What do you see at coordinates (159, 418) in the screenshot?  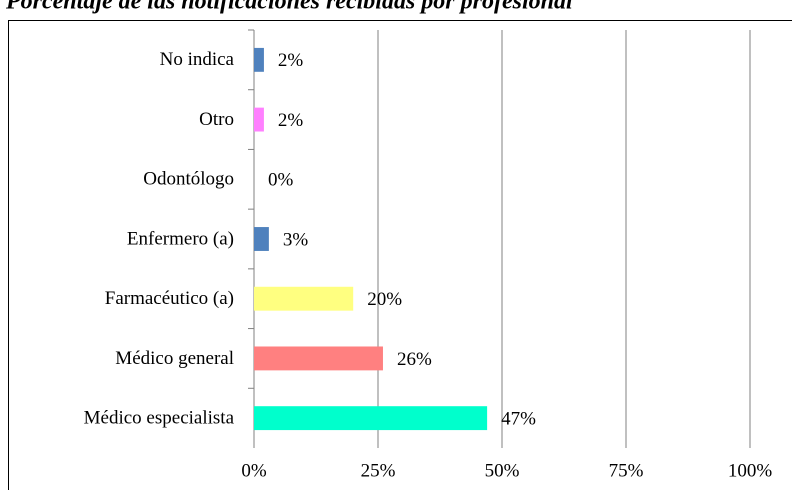 I see `y-tick-label: Médico especialista` at bounding box center [159, 418].